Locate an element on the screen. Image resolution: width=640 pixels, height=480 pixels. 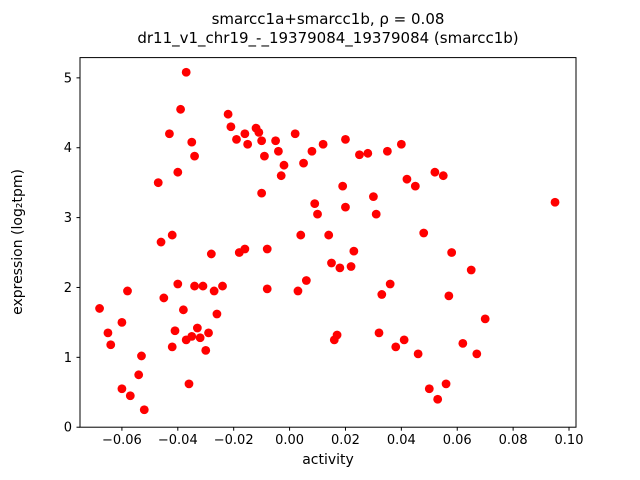
chart-title: smarcc1a+smarcc1b, ρ = 0.08 is located at coordinates (328, 19).